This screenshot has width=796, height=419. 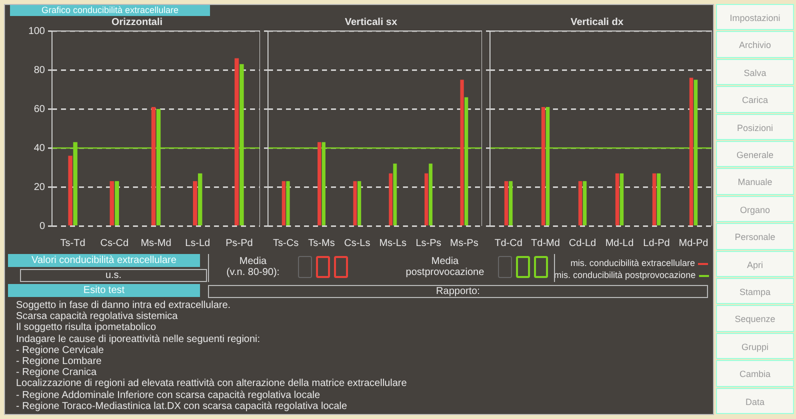 I want to click on y-tick-label: 0, so click(x=42, y=226).